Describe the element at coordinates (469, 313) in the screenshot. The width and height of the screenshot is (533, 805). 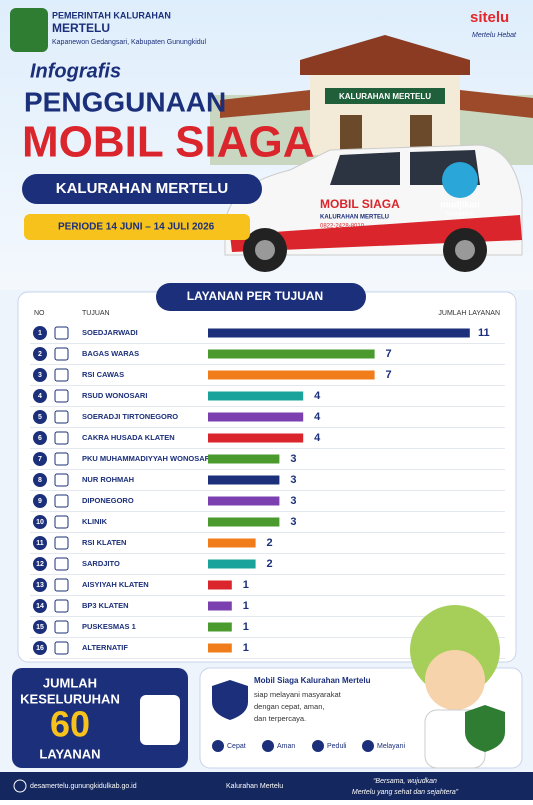
I see `col-value: JUMLAH LAYANAN` at that location.